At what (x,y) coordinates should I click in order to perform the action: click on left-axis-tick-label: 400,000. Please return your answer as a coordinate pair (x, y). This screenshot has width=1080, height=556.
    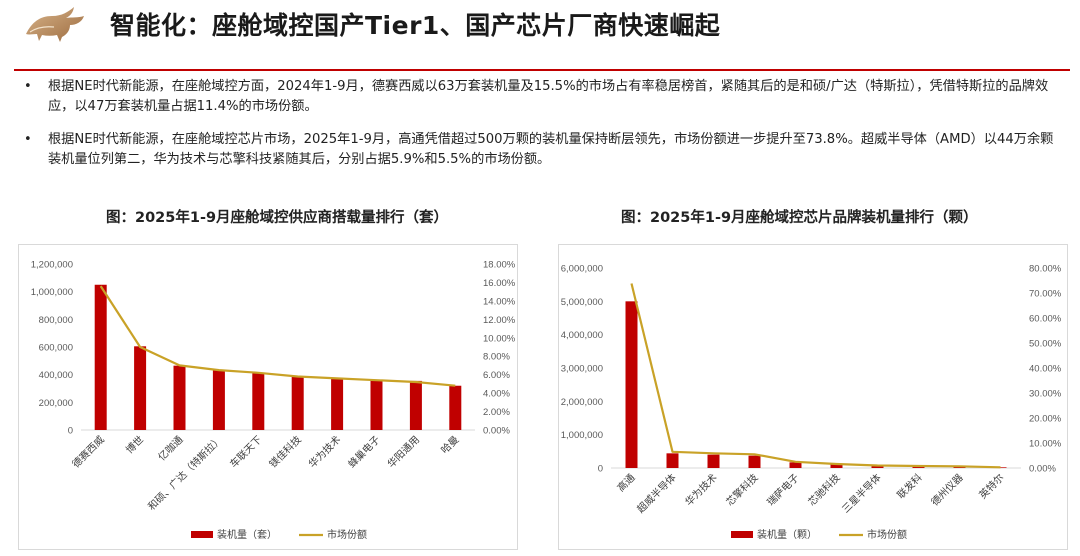
    Looking at the image, I should click on (56, 375).